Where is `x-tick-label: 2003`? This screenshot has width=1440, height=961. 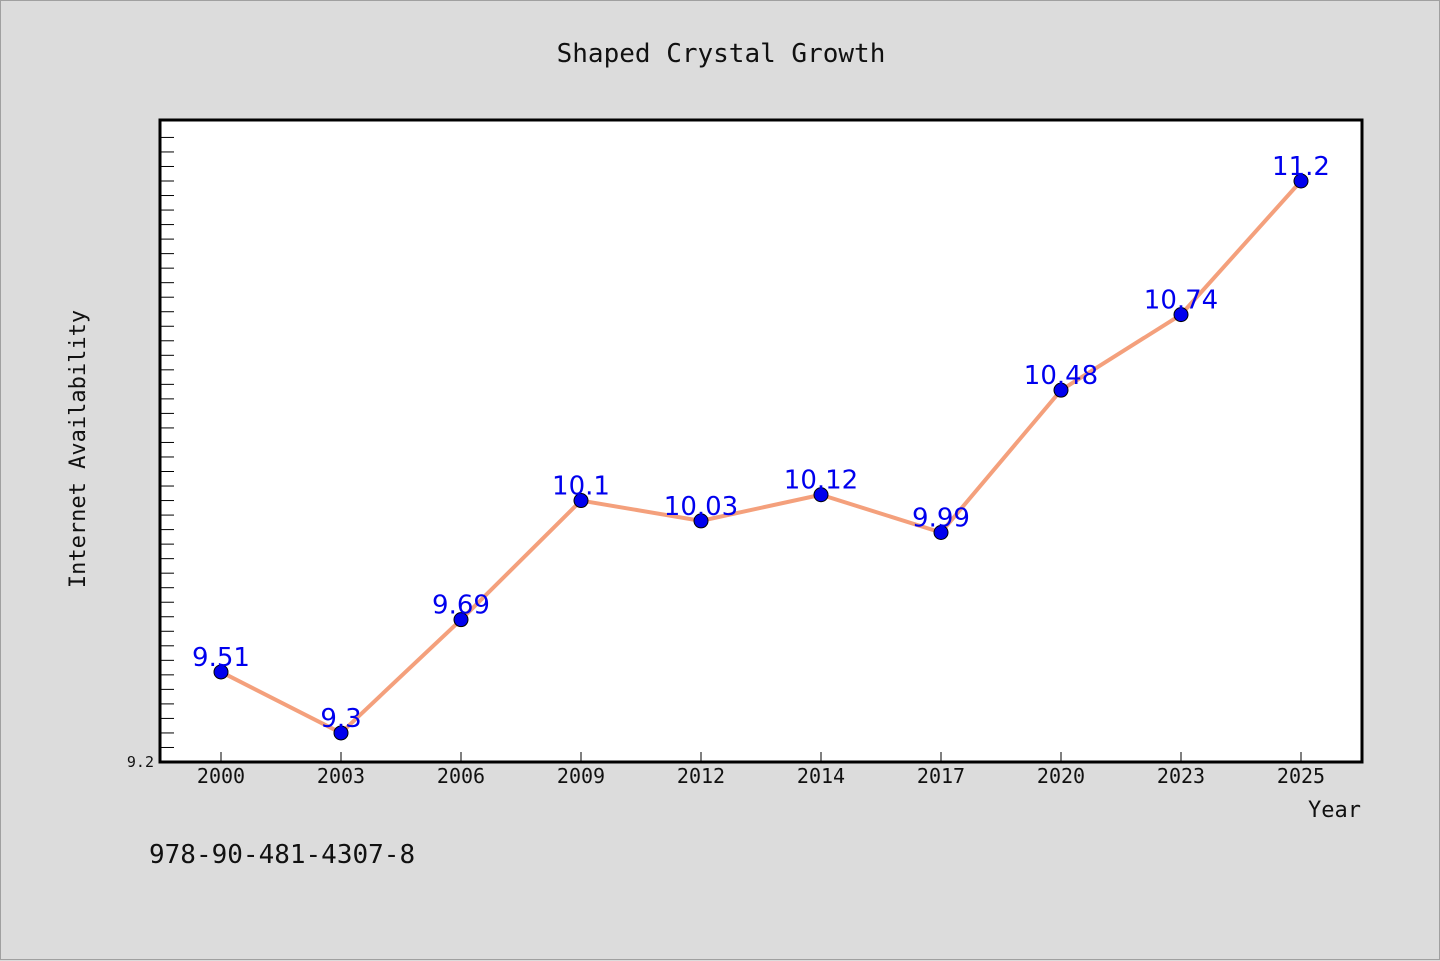
x-tick-label: 2003 is located at coordinates (341, 776).